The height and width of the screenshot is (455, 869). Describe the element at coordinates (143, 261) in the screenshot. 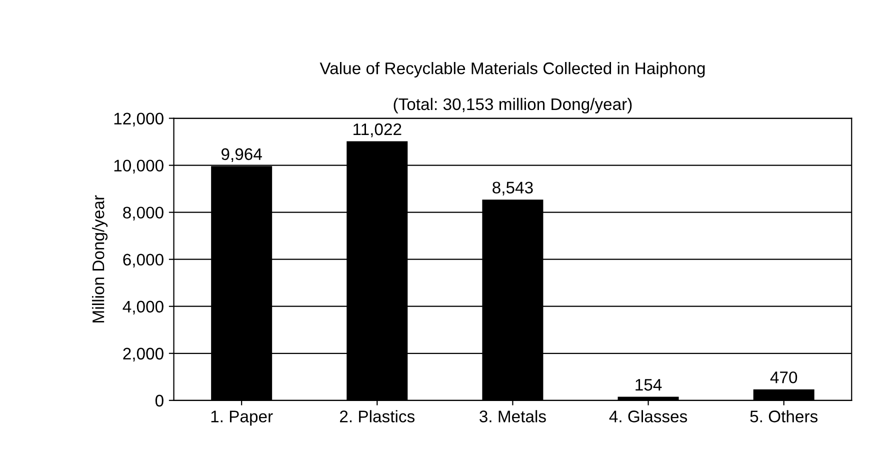

I see `y-tick-label: 6,000` at that location.